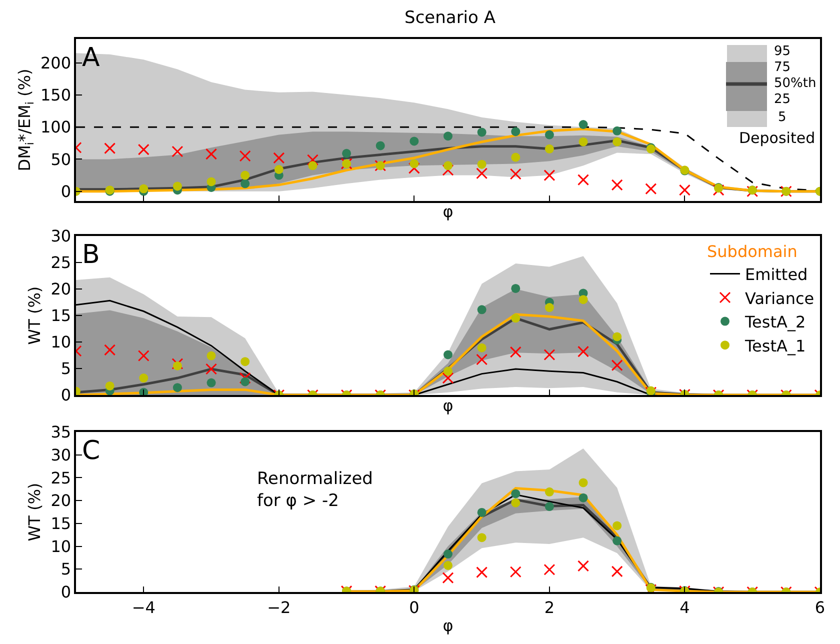  I want to click on annotation: 95, so click(782, 51).